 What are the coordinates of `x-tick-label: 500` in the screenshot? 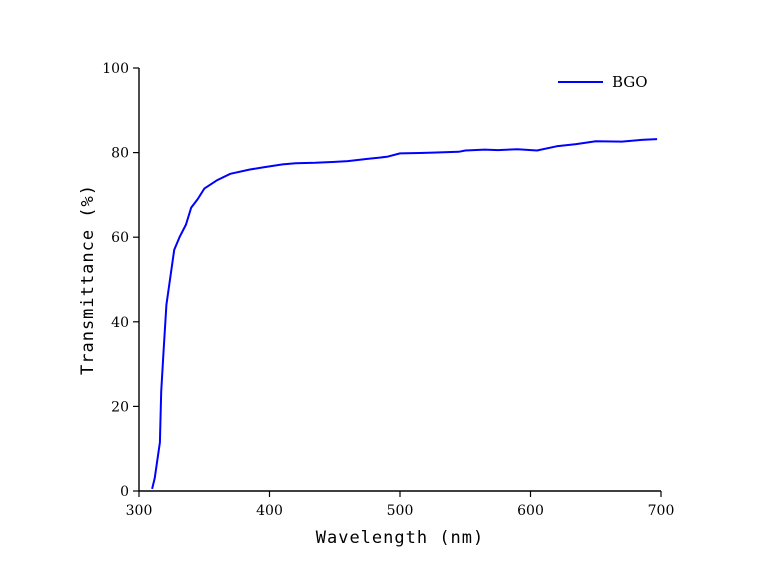 It's located at (400, 511).